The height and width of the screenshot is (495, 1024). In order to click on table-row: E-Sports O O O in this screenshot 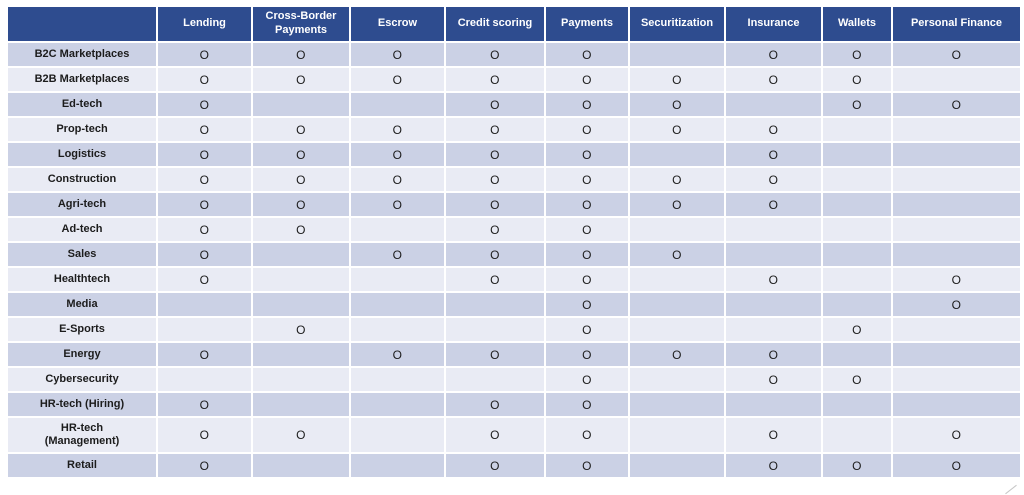, I will do `click(514, 329)`.